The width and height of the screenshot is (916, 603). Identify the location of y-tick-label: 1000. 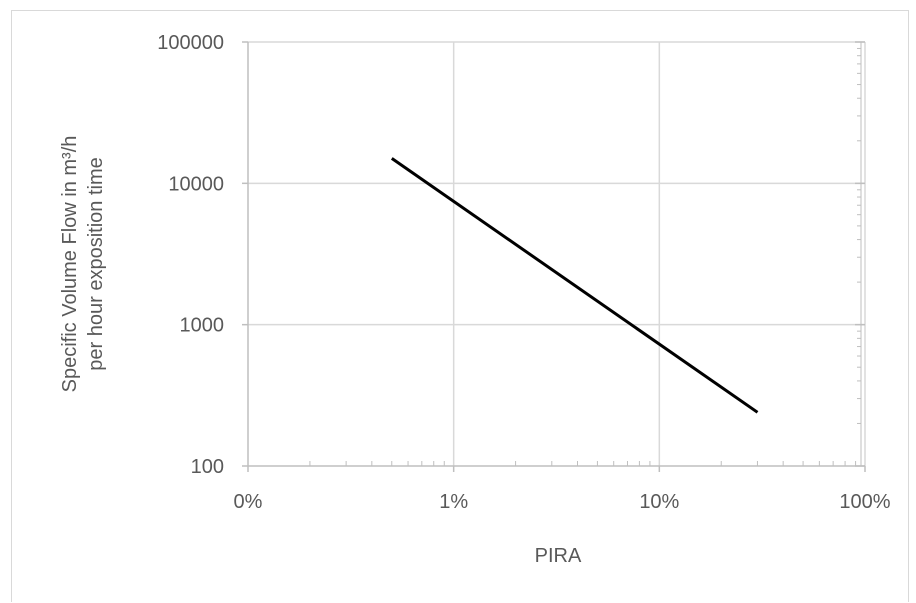
(202, 326).